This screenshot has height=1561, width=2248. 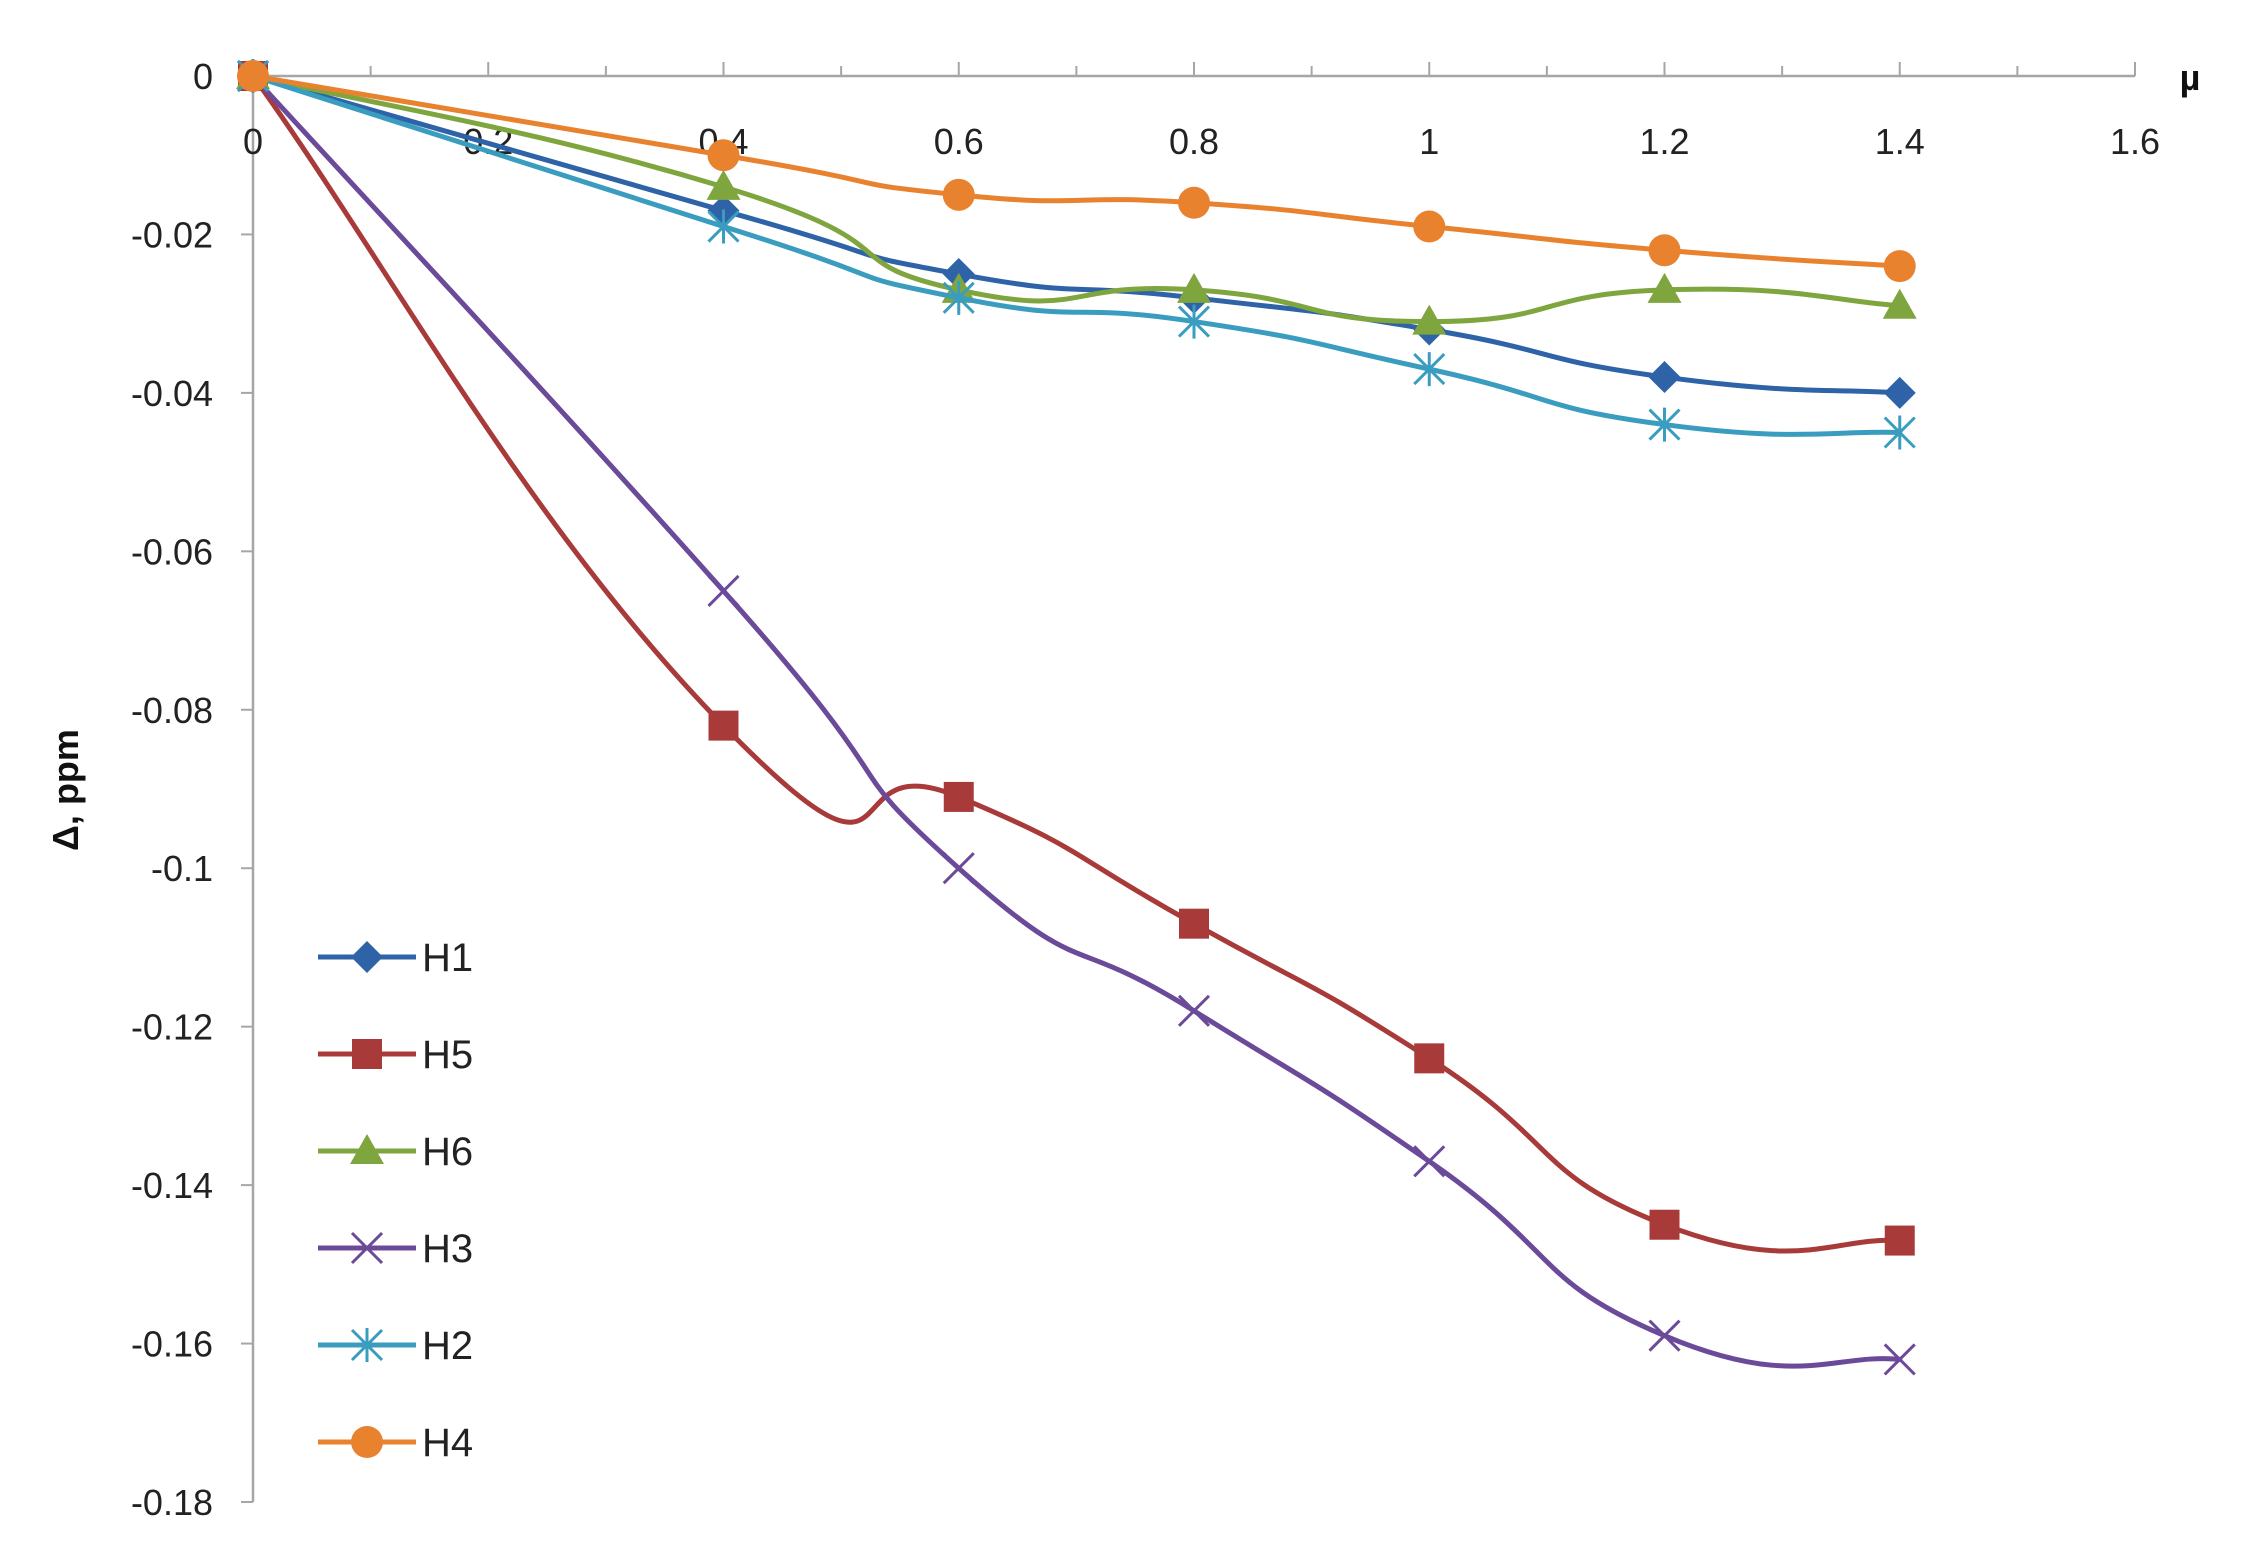 I want to click on legend-label: H2, so click(x=447, y=1346).